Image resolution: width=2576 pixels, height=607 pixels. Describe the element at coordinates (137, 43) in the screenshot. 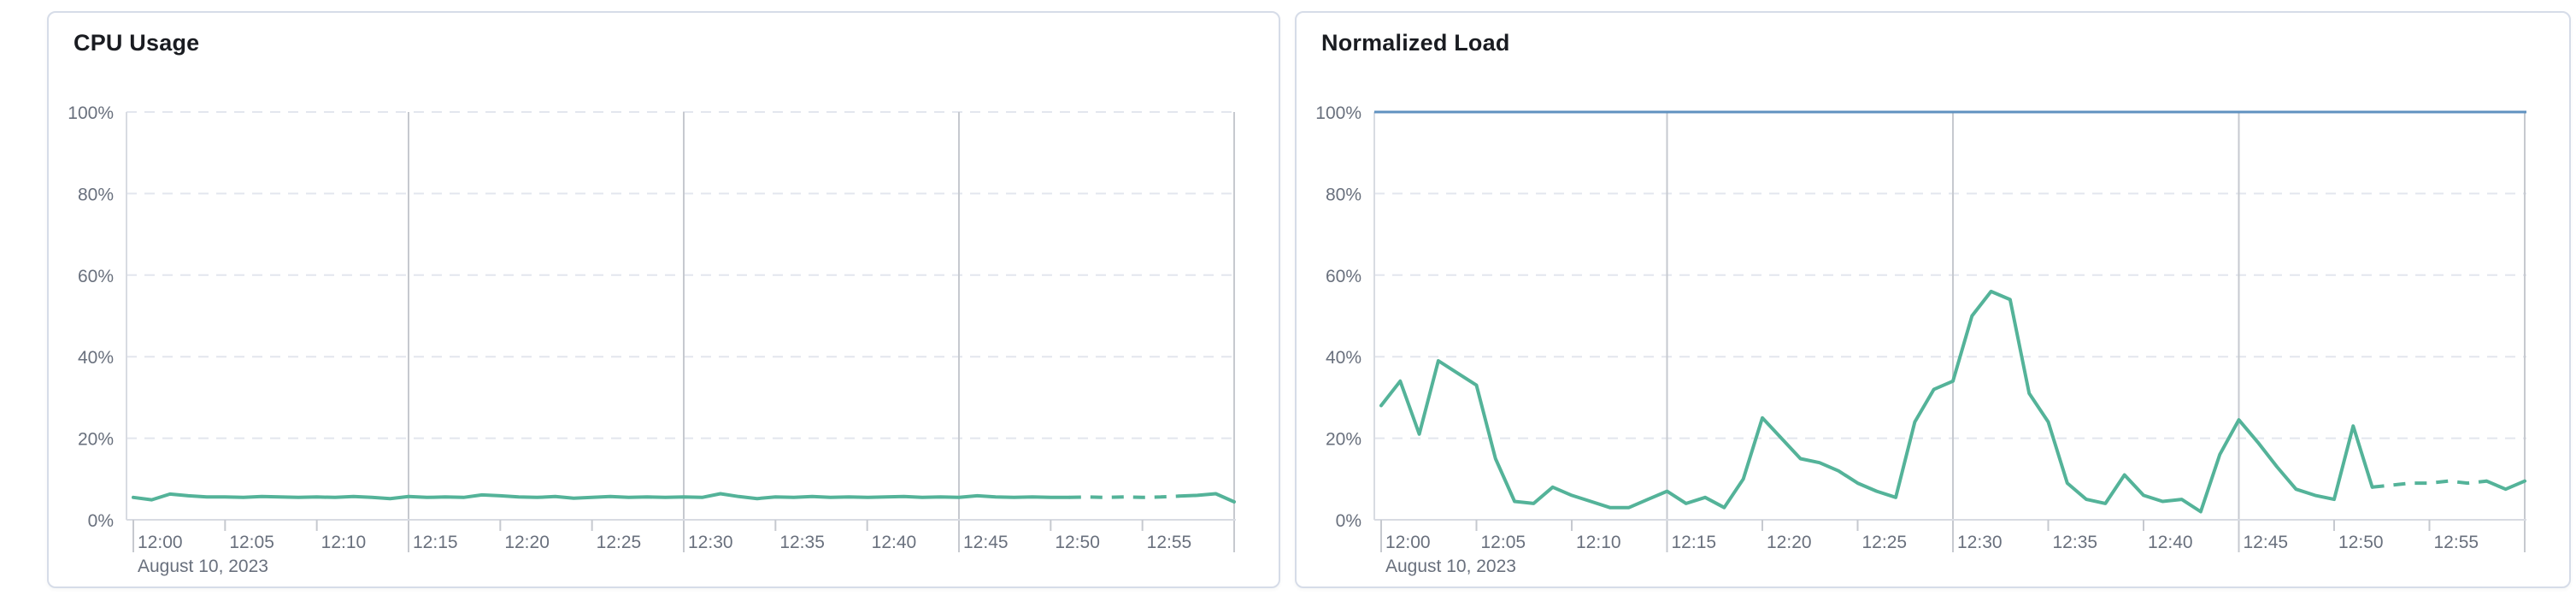

I see `chart-title-cpu-usage: CPU Usage` at that location.